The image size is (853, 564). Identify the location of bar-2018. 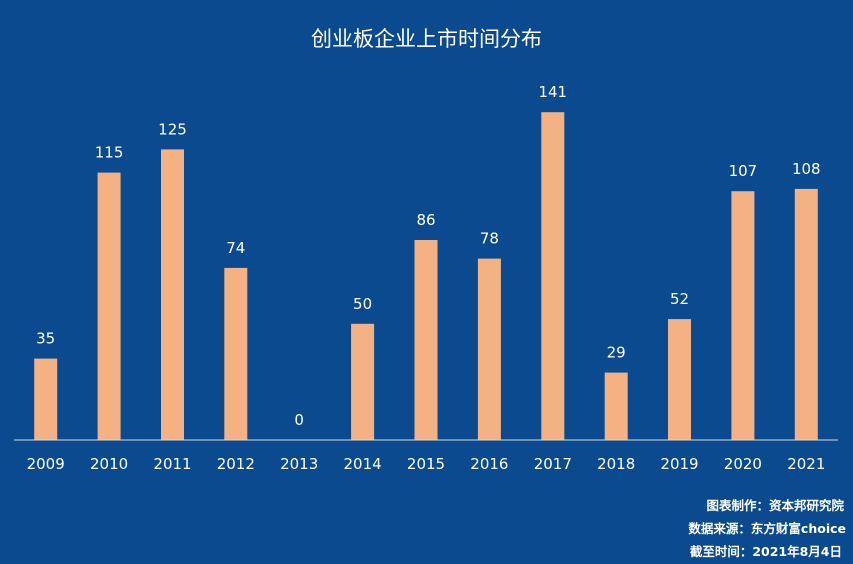
(616, 406).